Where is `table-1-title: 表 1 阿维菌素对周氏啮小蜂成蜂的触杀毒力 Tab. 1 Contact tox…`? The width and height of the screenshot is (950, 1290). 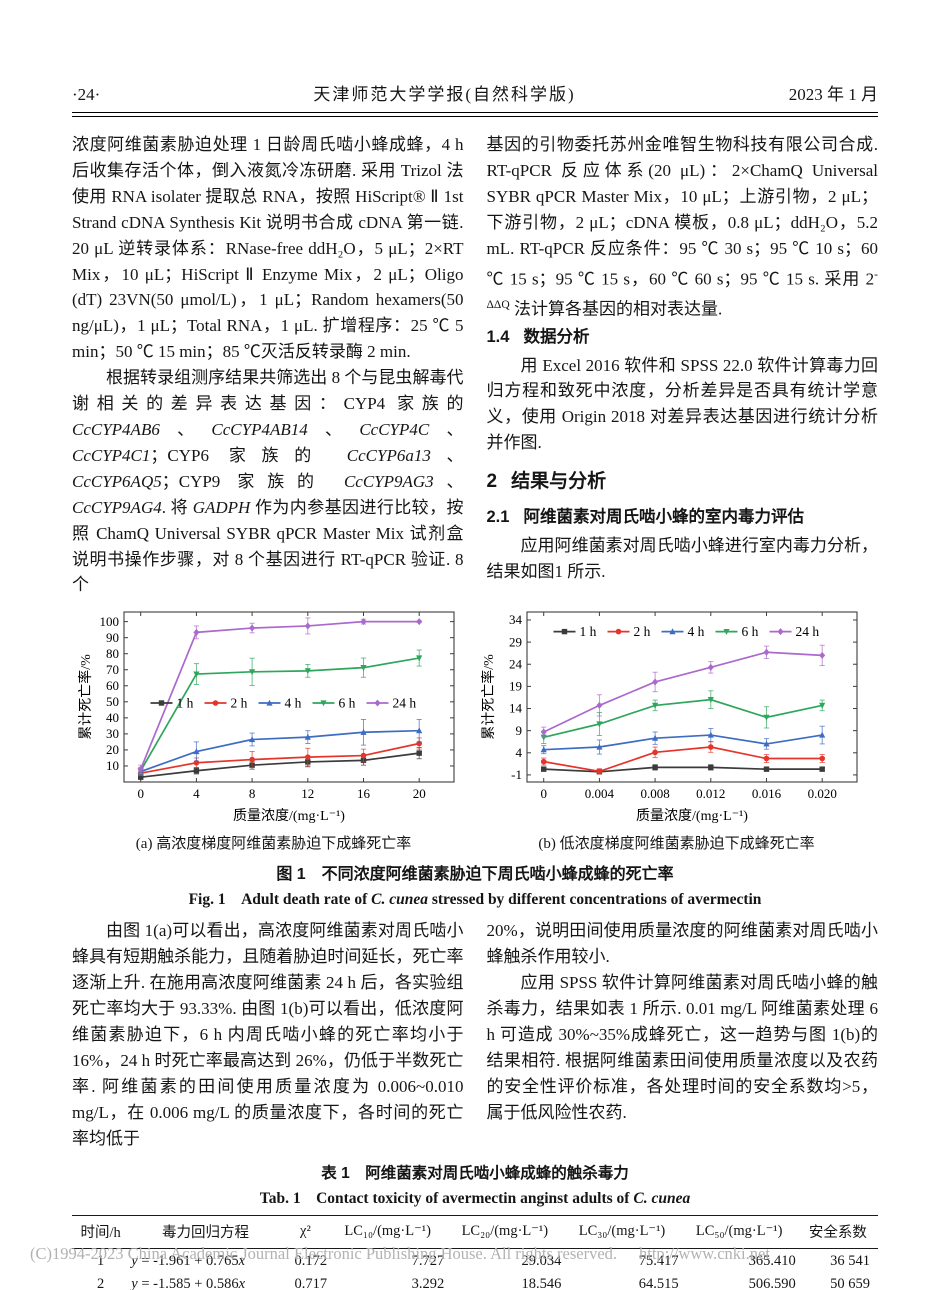 table-1-title: 表 1 阿维菌素对周氏啮小蜂成蜂的触杀毒力 Tab. 1 Contact tox… is located at coordinates (475, 1184).